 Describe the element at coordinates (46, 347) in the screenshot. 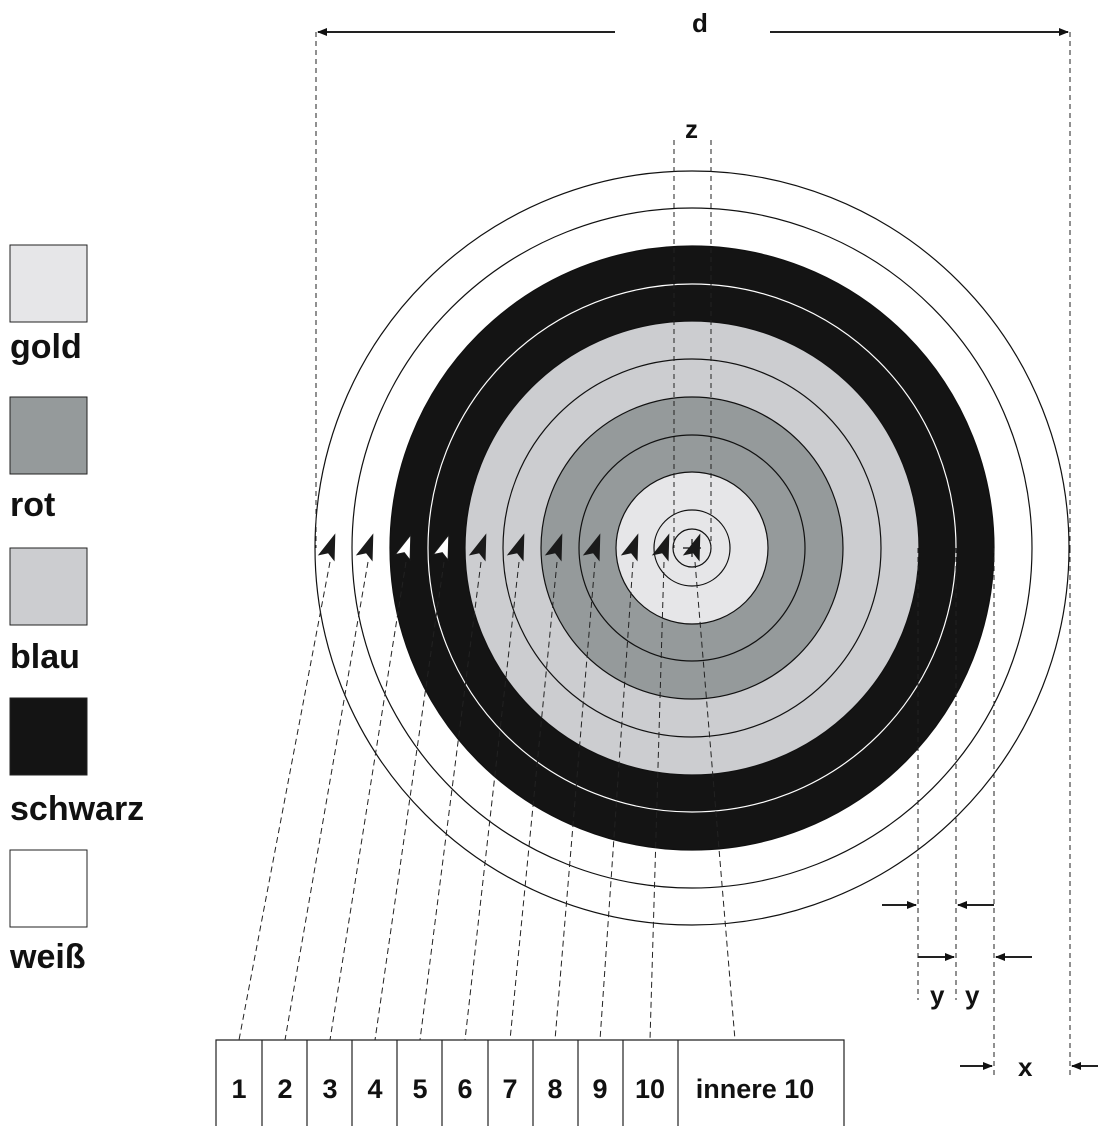

I see `legend-label-gold: gold` at that location.